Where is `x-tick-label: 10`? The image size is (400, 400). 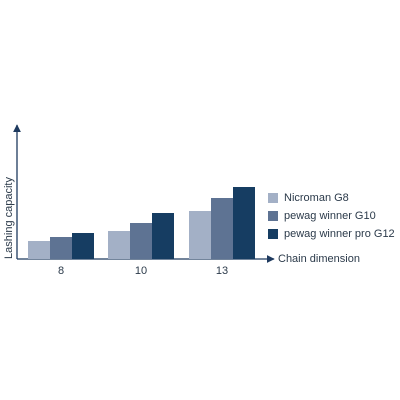
x-tick-label: 10 is located at coordinates (141, 271).